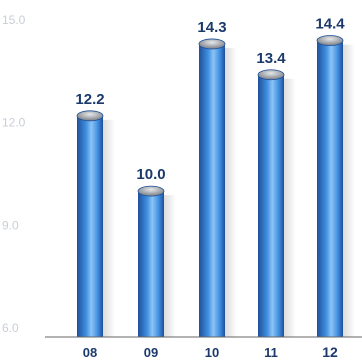  I want to click on bar-value-label: 14.4, so click(330, 24).